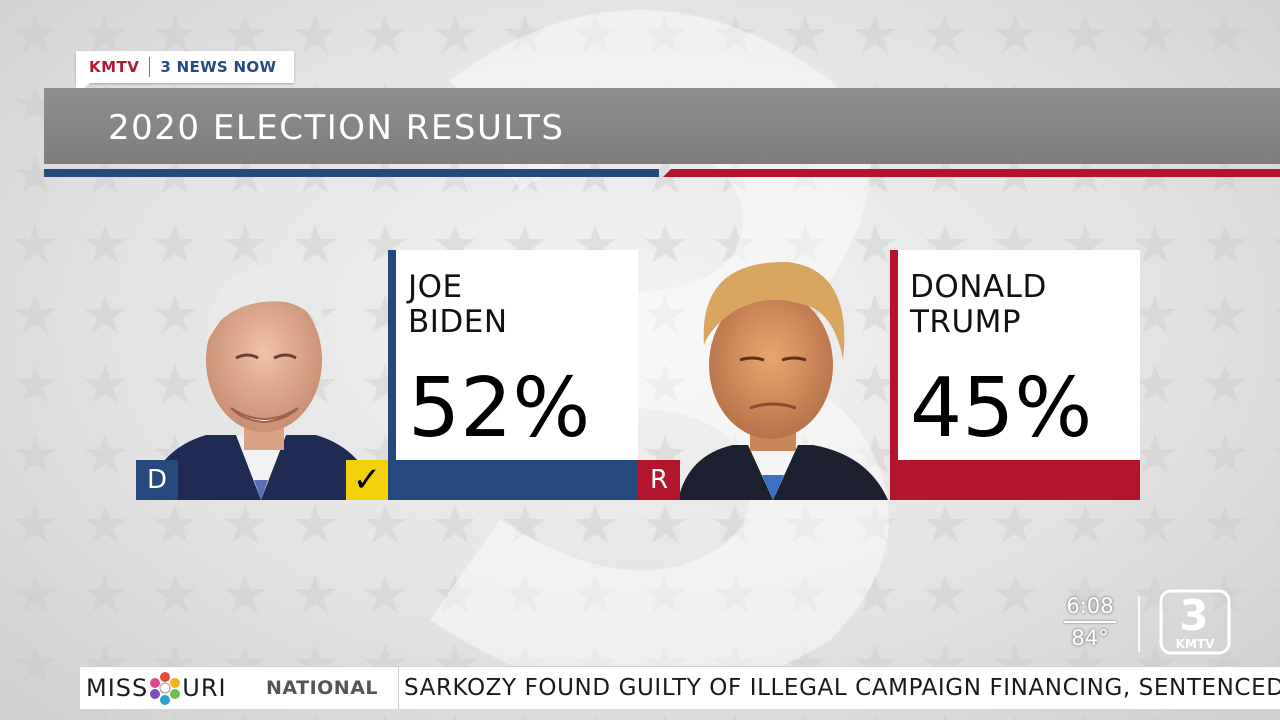  I want to click on logo-text-right: URI, so click(204, 688).